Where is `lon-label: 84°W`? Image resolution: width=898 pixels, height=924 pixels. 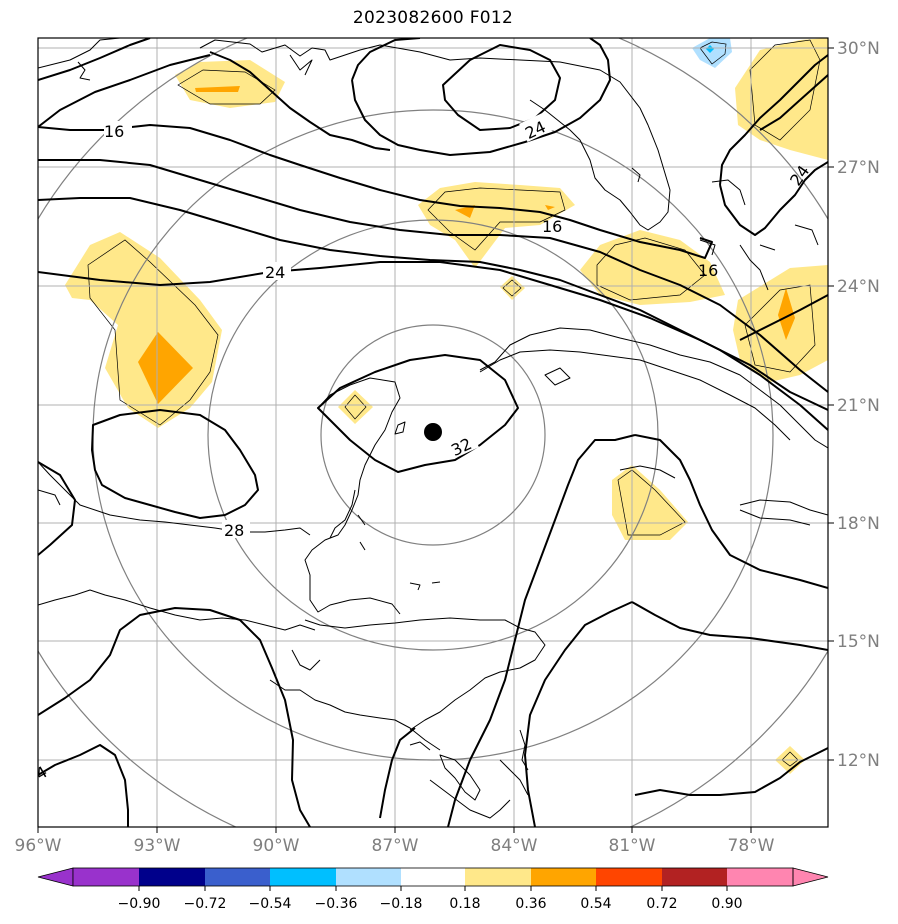 lon-label: 84°W is located at coordinates (514, 846).